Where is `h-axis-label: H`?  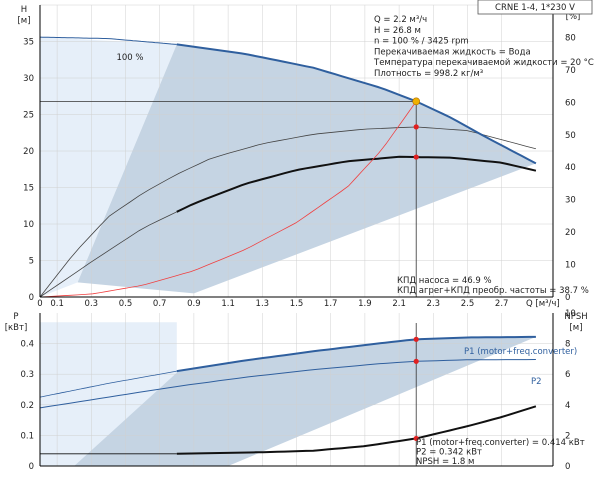
h-axis-label: H is located at coordinates (24, 10).